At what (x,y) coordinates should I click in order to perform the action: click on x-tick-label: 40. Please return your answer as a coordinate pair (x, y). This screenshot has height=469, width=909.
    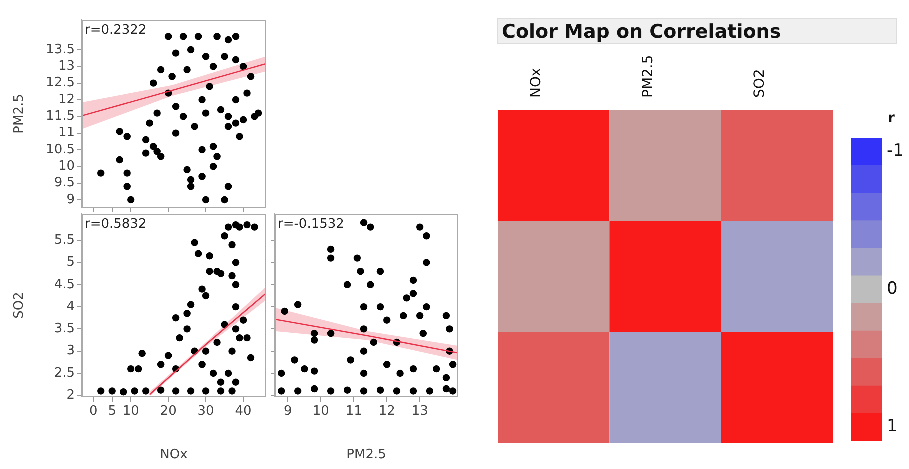
    Looking at the image, I should click on (243, 412).